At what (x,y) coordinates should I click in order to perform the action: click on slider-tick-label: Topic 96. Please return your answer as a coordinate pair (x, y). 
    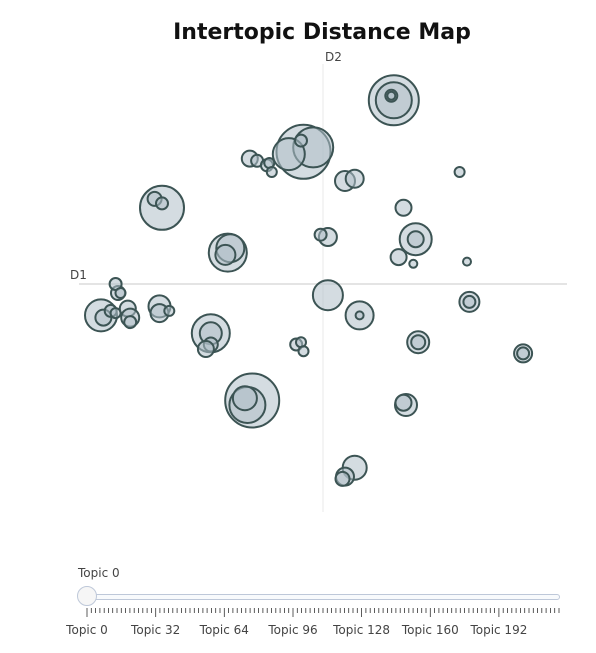
    Looking at the image, I should click on (293, 630).